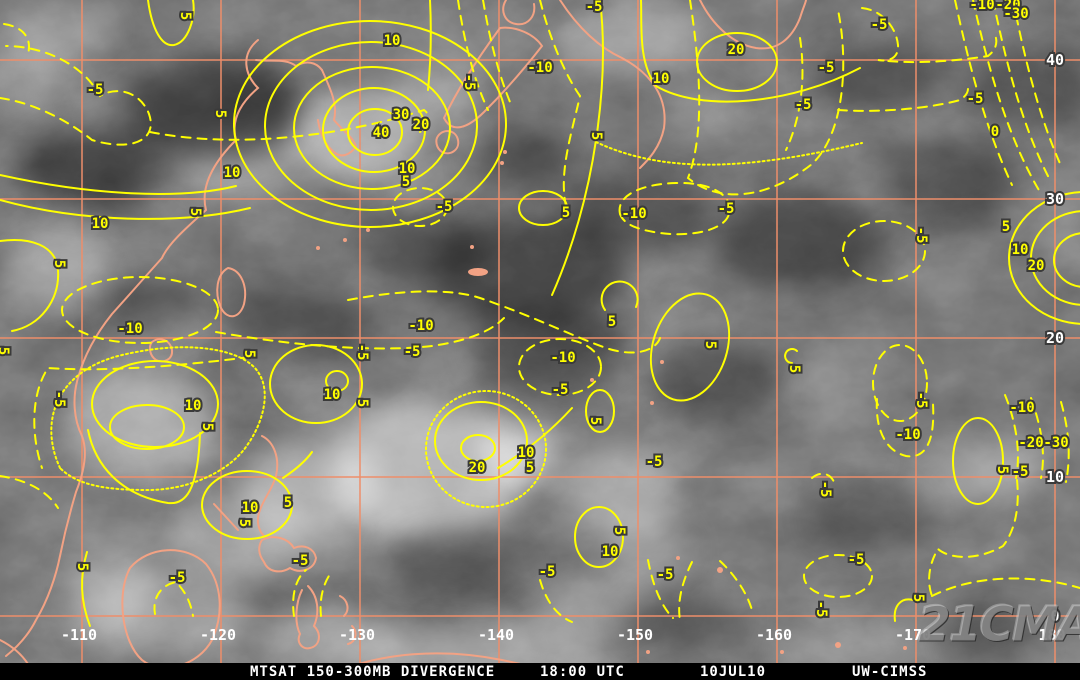 The width and height of the screenshot is (1080, 680). What do you see at coordinates (348, 620) in the screenshot?
I see `coastline-halmahera` at bounding box center [348, 620].